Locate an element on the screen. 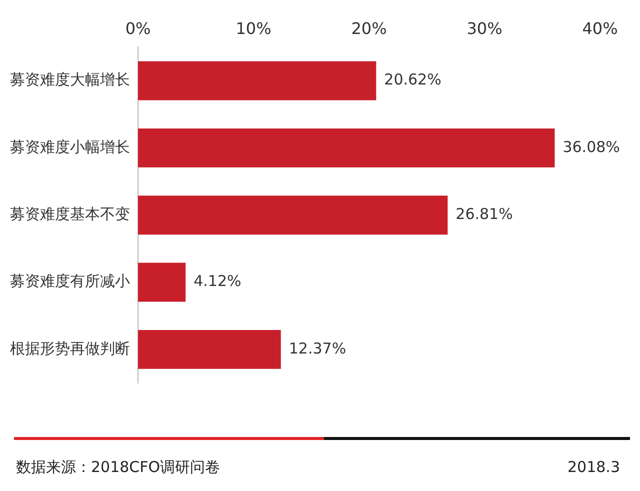  text: 2018.3 is located at coordinates (594, 467).